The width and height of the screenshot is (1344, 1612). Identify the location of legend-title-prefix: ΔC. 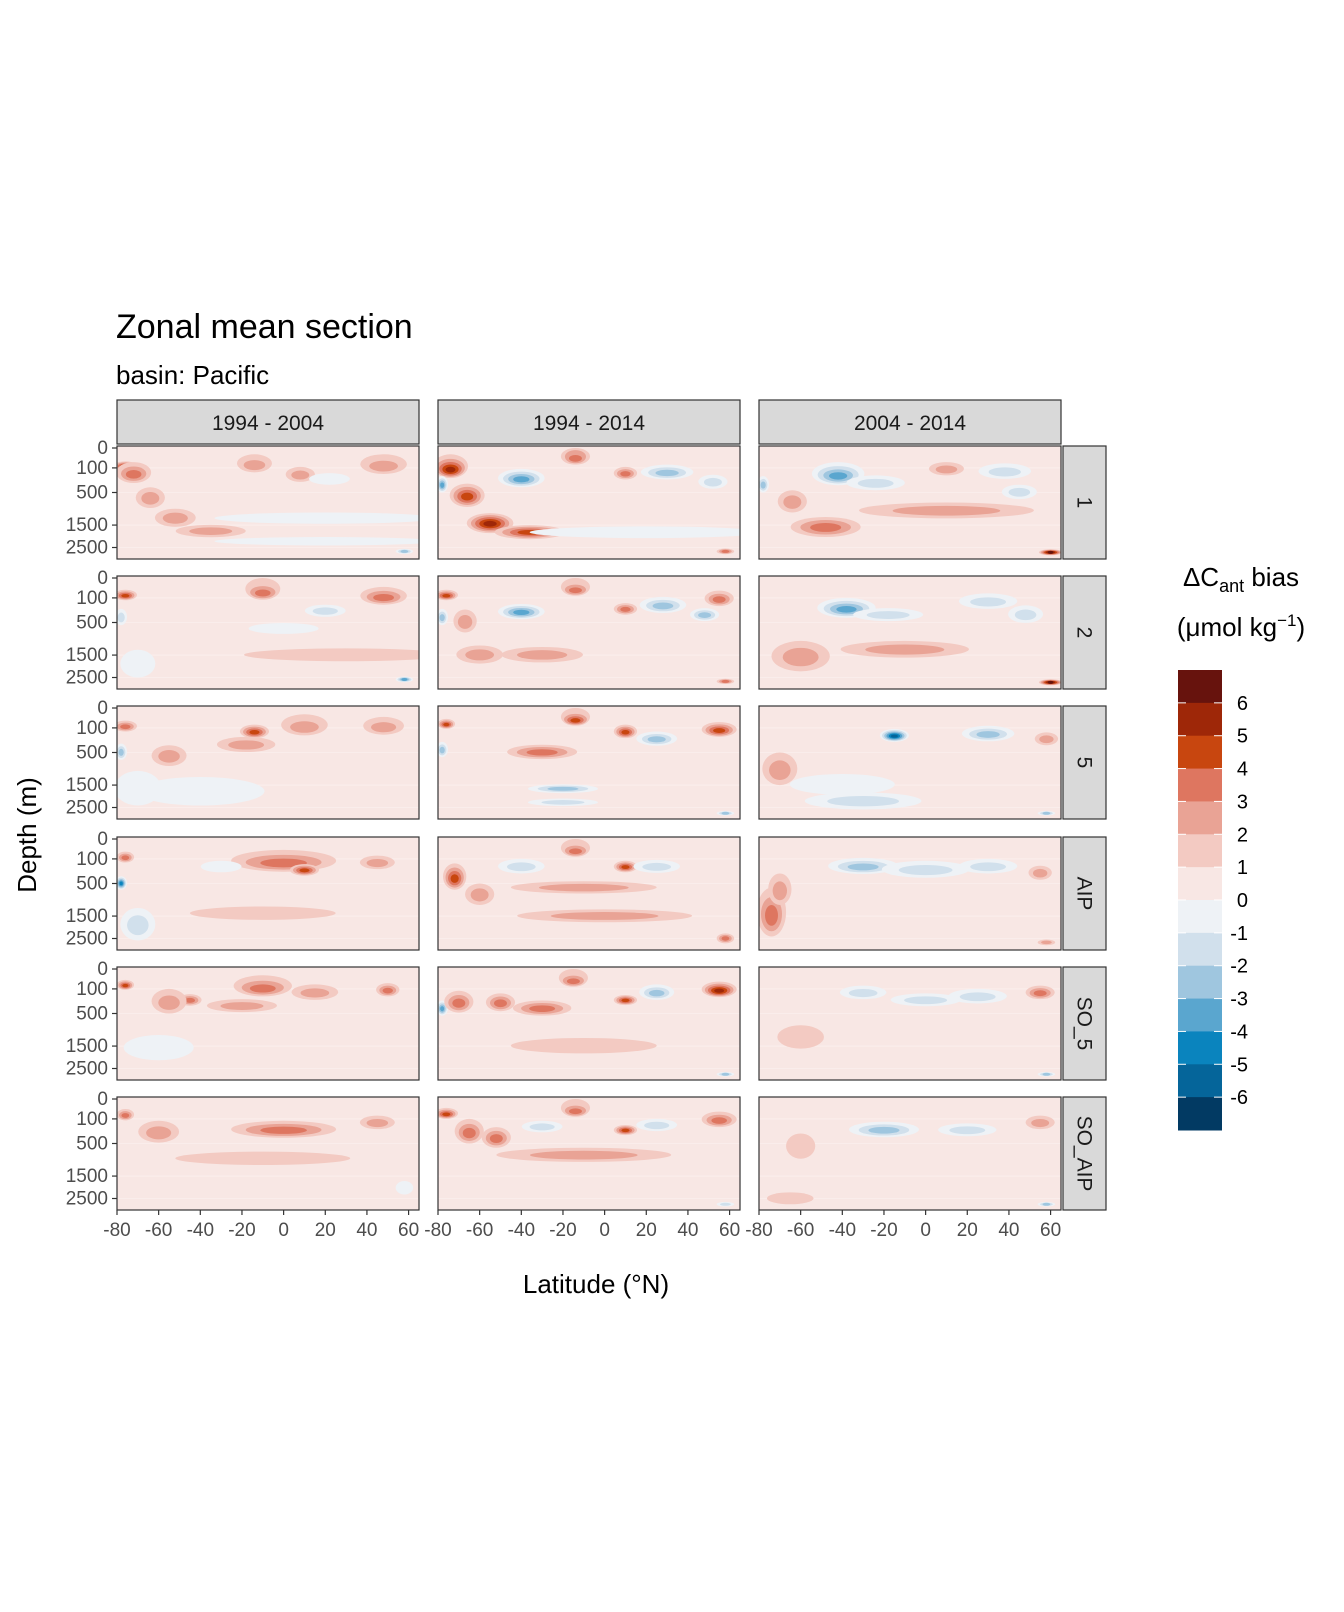
(1201, 577).